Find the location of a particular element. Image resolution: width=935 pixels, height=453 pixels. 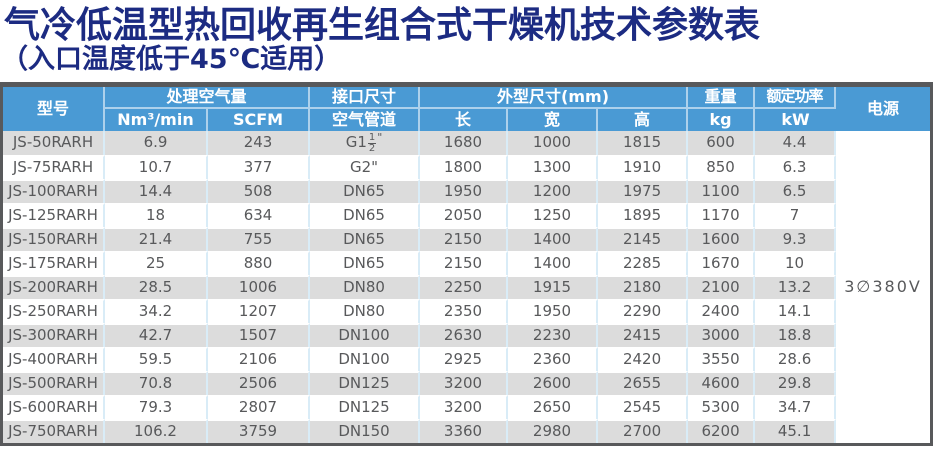

table-row: JS-100RARH 14.4 508 DN65 1950 1200 1975 1100 6.5 is located at coordinates (466, 190).